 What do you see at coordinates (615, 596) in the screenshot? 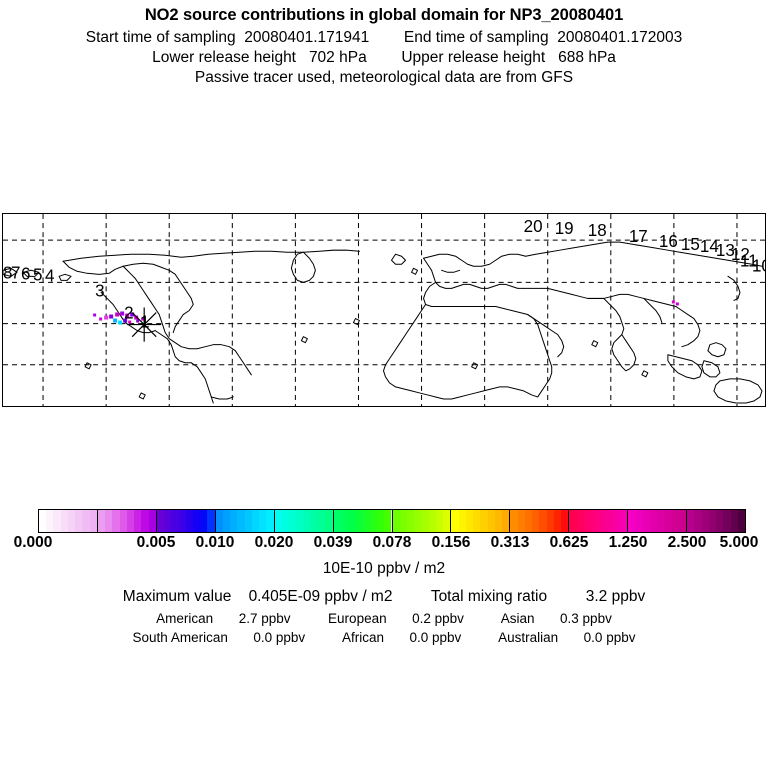
I see `total-mixing-ratio-value: 3.2 ppbv` at bounding box center [615, 596].